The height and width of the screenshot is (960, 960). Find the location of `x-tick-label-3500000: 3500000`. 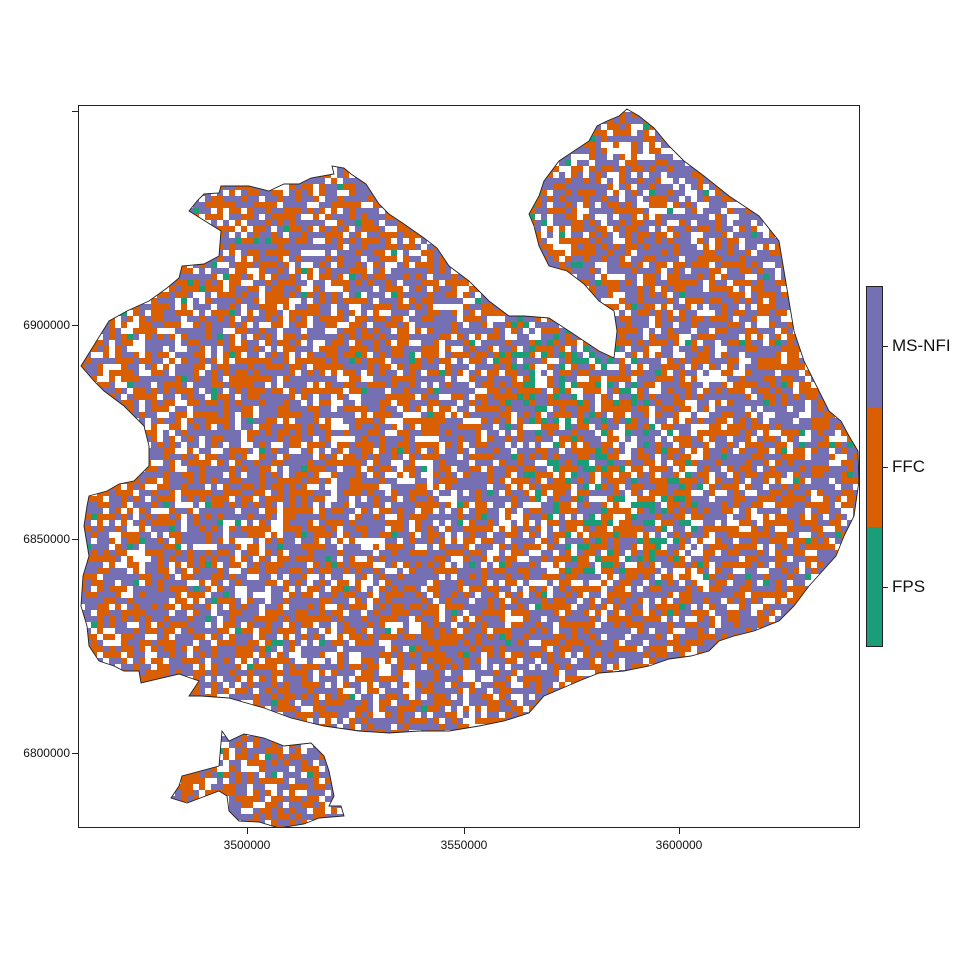

x-tick-label-3500000: 3500000 is located at coordinates (247, 845).